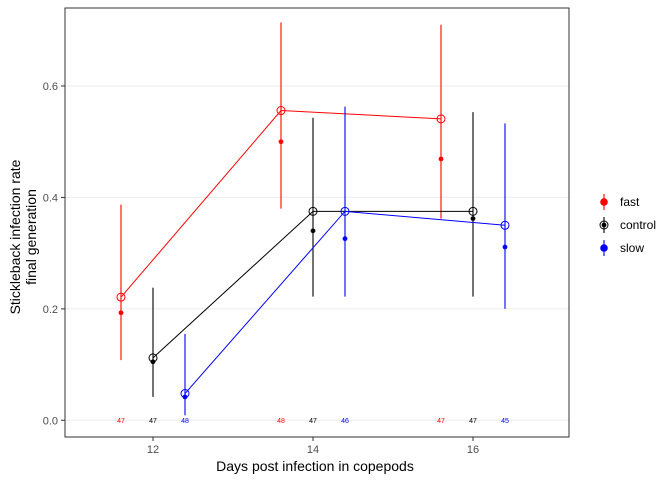 This screenshot has width=672, height=480. I want to click on y-tick-label: 0.6, so click(50, 87).